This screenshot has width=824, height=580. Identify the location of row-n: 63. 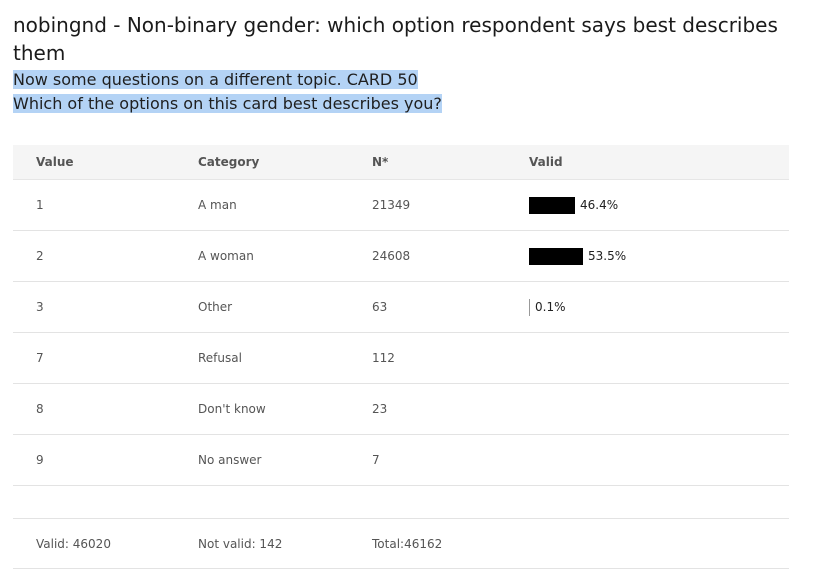
(380, 307).